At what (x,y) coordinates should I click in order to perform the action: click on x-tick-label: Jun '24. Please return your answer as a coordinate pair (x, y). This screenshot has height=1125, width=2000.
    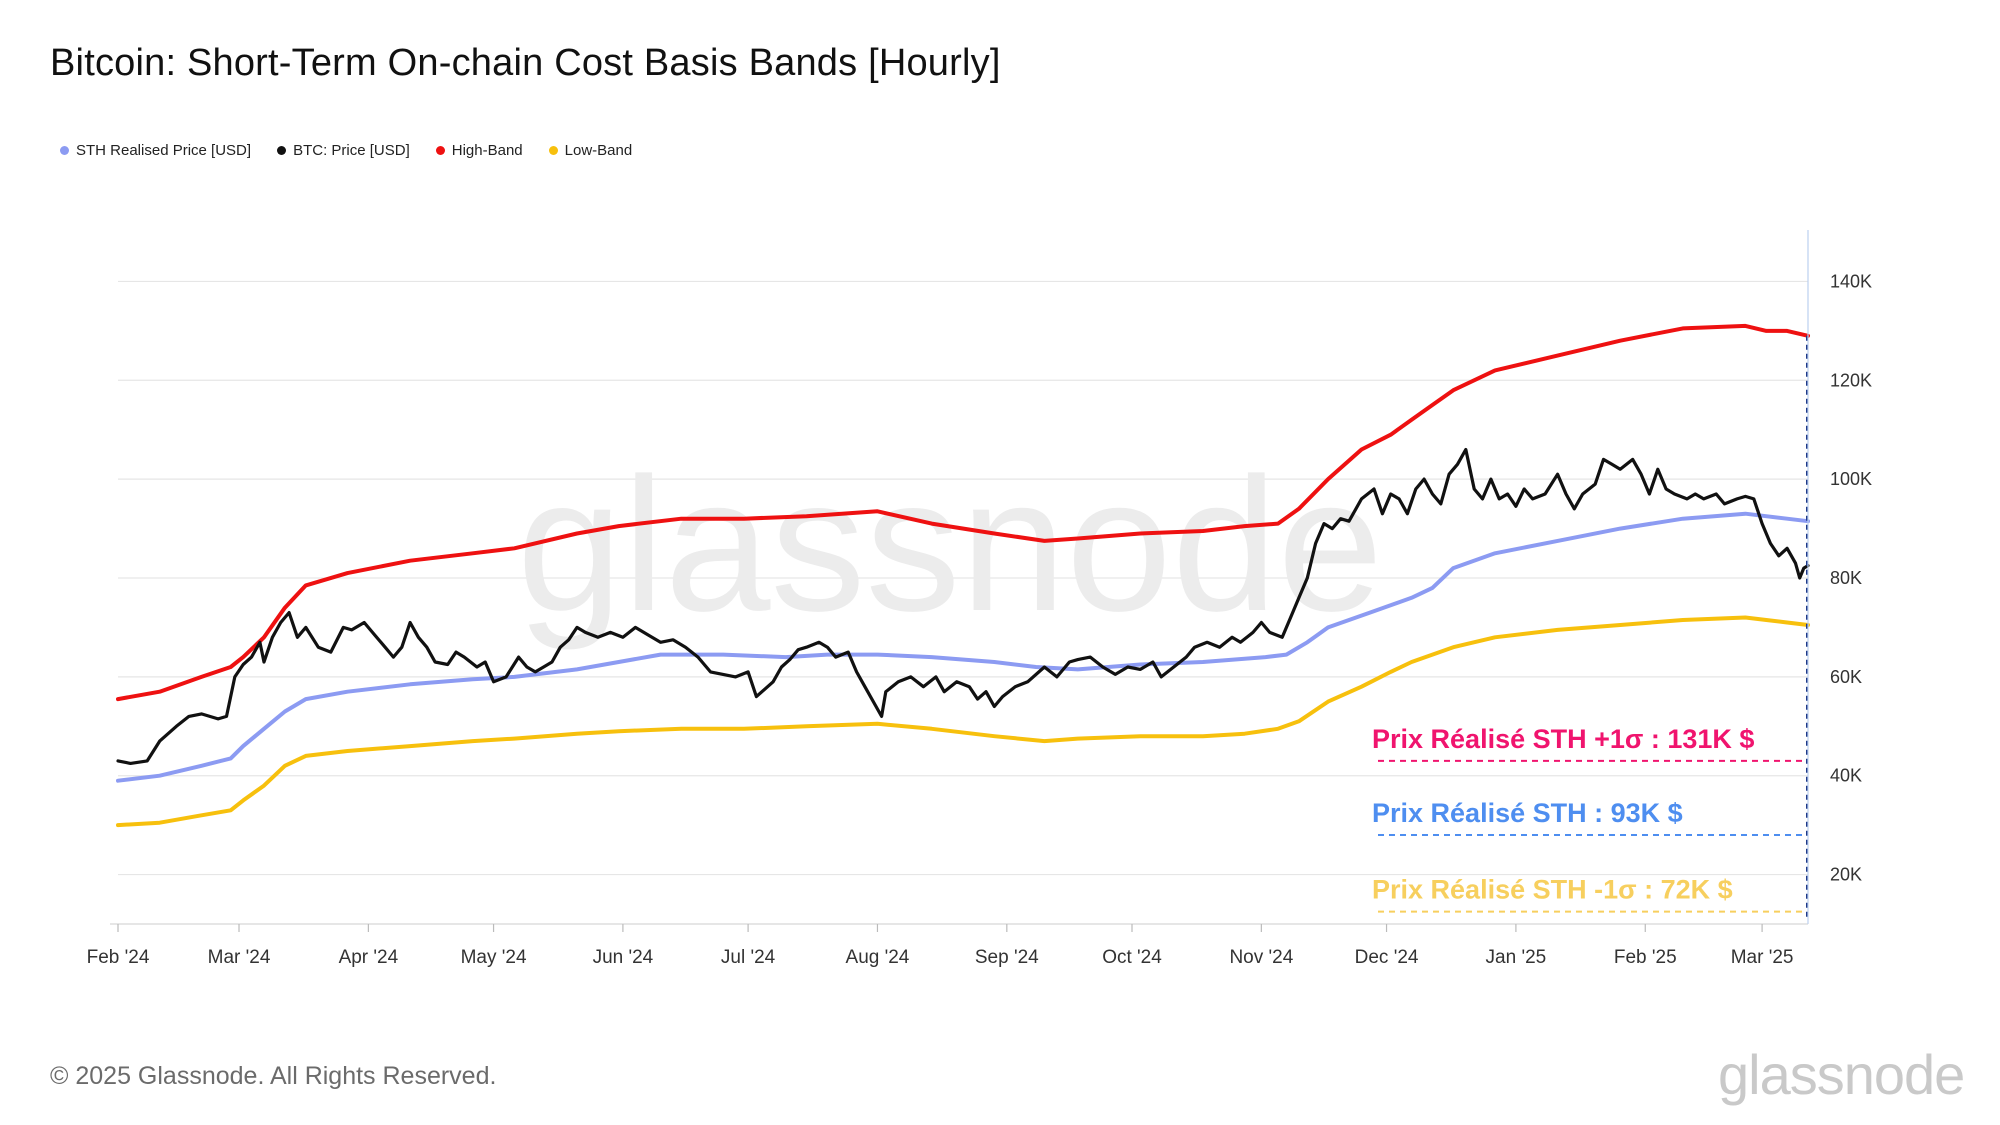
    Looking at the image, I should click on (623, 957).